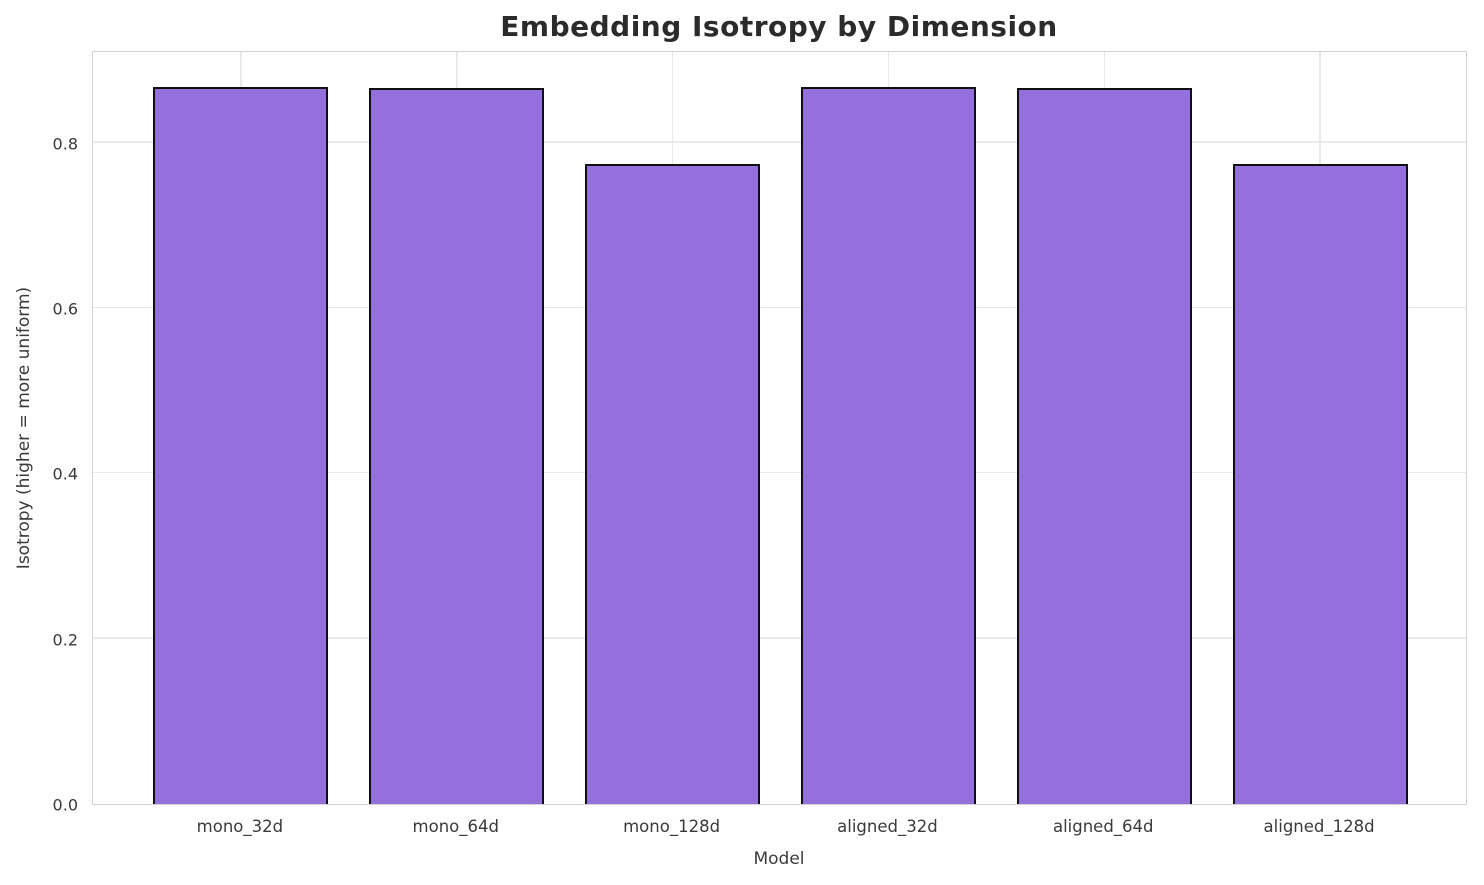  I want to click on x-tick-label: mono_128d, so click(672, 826).